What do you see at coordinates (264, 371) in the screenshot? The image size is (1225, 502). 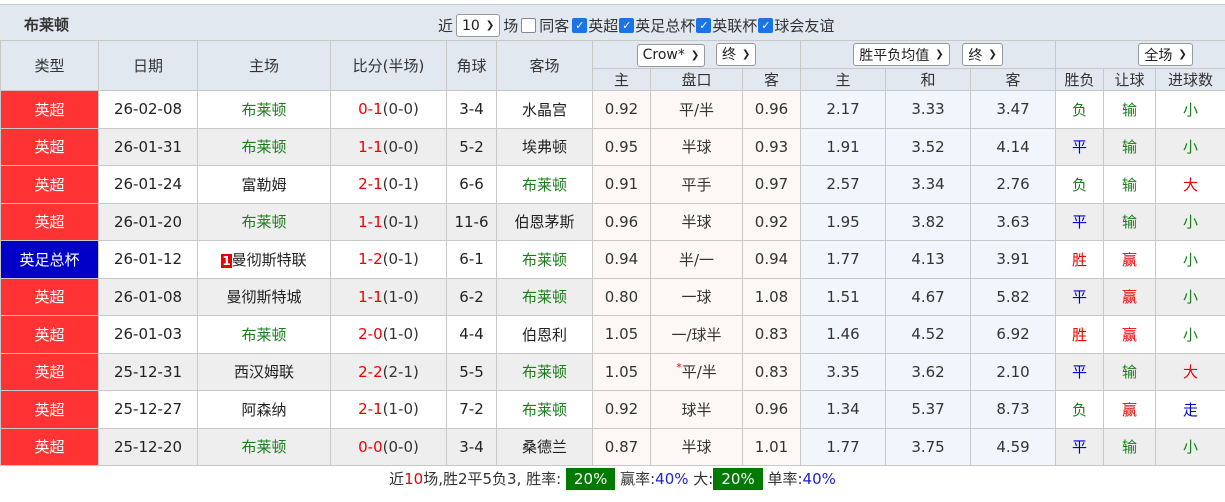 I see `home-team: 西汉姆联` at bounding box center [264, 371].